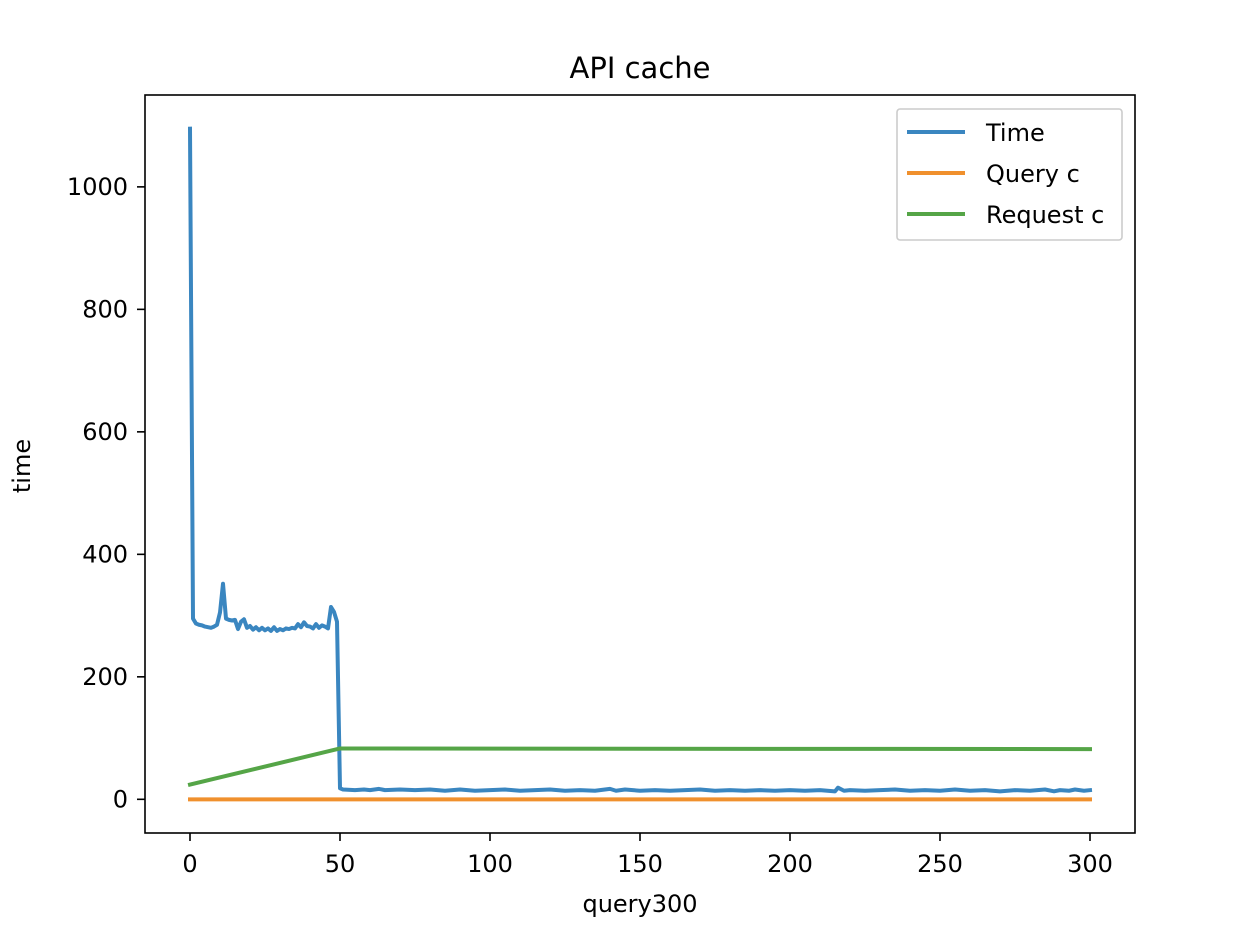 This screenshot has height=928, width=1238. Describe the element at coordinates (640, 68) in the screenshot. I see `chart-title: API cache` at that location.